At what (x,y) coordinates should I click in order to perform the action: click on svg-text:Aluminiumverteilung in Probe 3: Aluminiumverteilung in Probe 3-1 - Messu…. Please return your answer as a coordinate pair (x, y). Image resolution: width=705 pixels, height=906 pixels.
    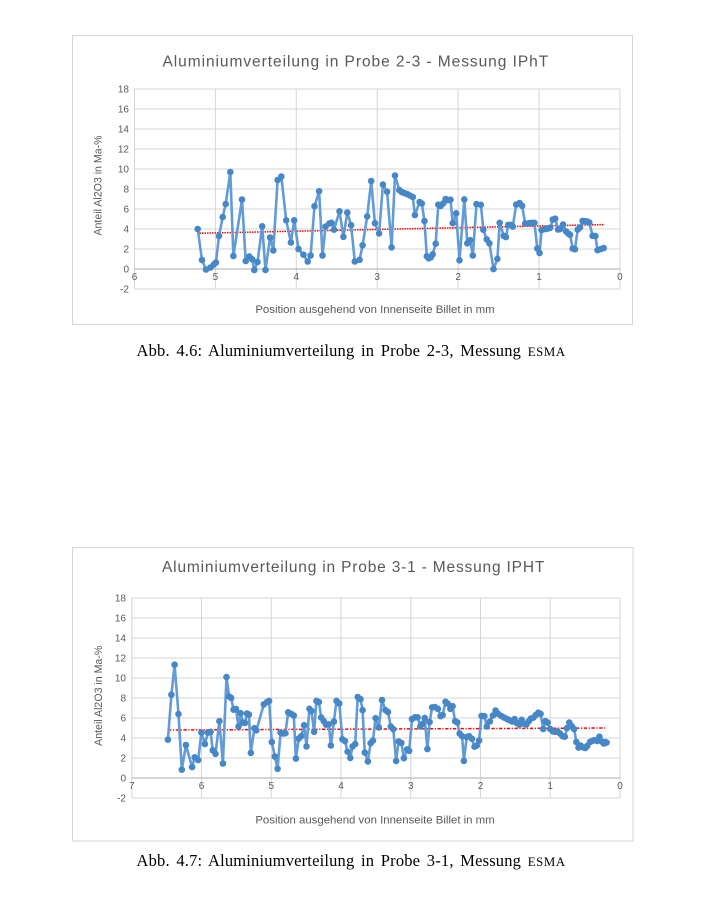
    Looking at the image, I should click on (353, 567).